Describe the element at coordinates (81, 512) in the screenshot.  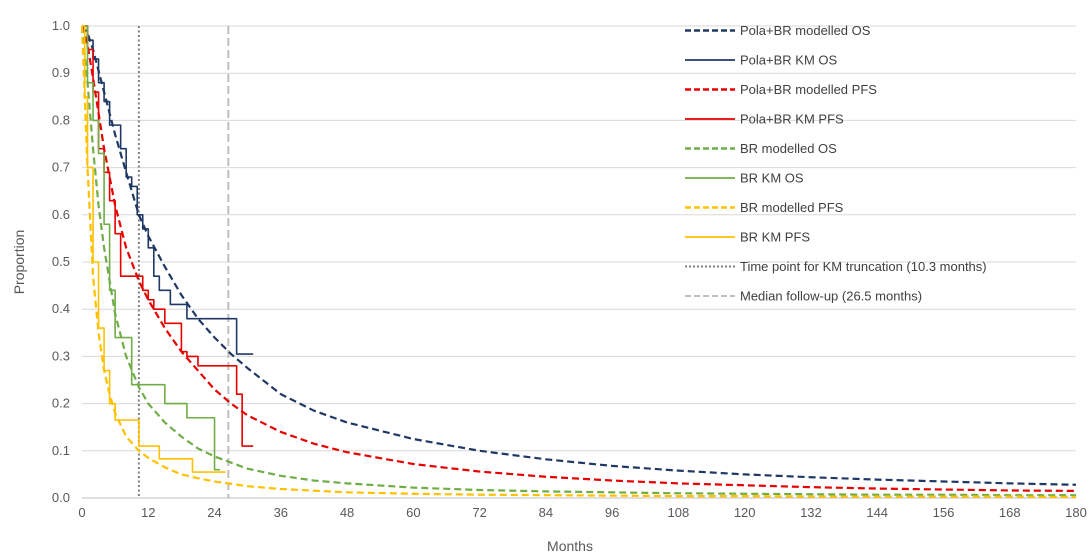
I see `x-tick-label: 0` at that location.